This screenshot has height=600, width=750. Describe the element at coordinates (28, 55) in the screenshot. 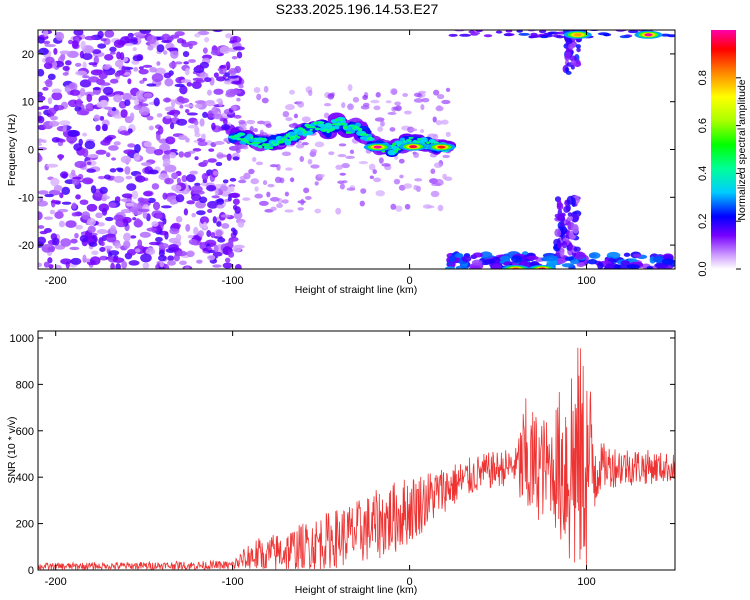

I see `spectrogram-ytick-label: 20` at that location.